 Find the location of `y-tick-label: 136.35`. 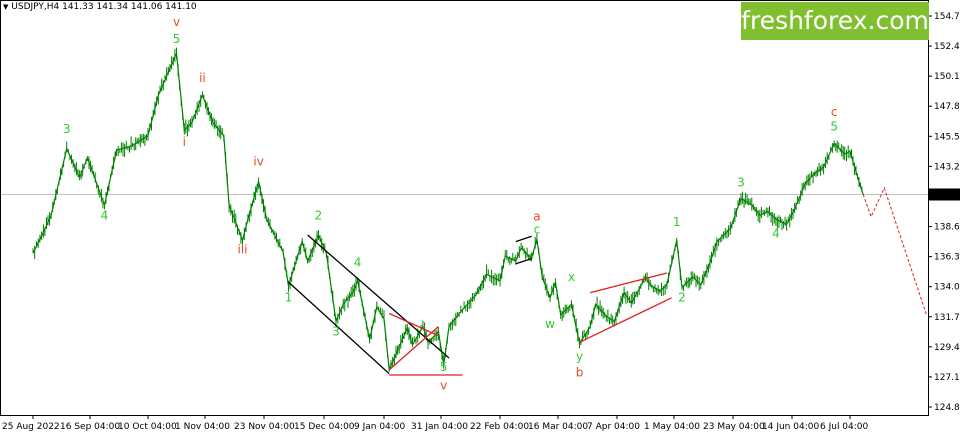

y-tick-label: 136.35 is located at coordinates (947, 258).